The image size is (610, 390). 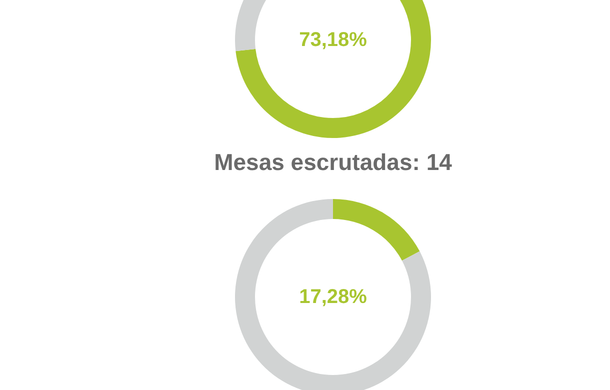 What do you see at coordinates (333, 162) in the screenshot?
I see `chart-title: Mesas escrutadas: 14` at bounding box center [333, 162].